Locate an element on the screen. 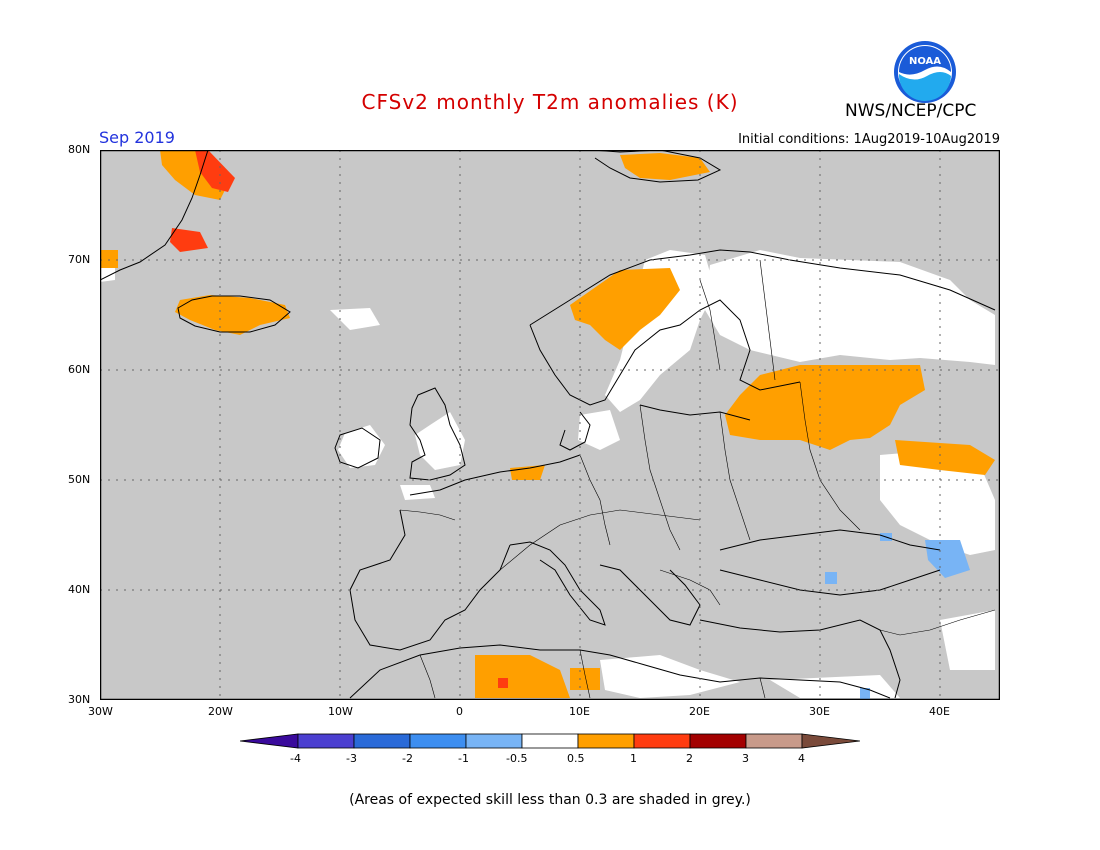 The height and width of the screenshot is (850, 1100). baltic-south-coast is located at coordinates (695, 412).